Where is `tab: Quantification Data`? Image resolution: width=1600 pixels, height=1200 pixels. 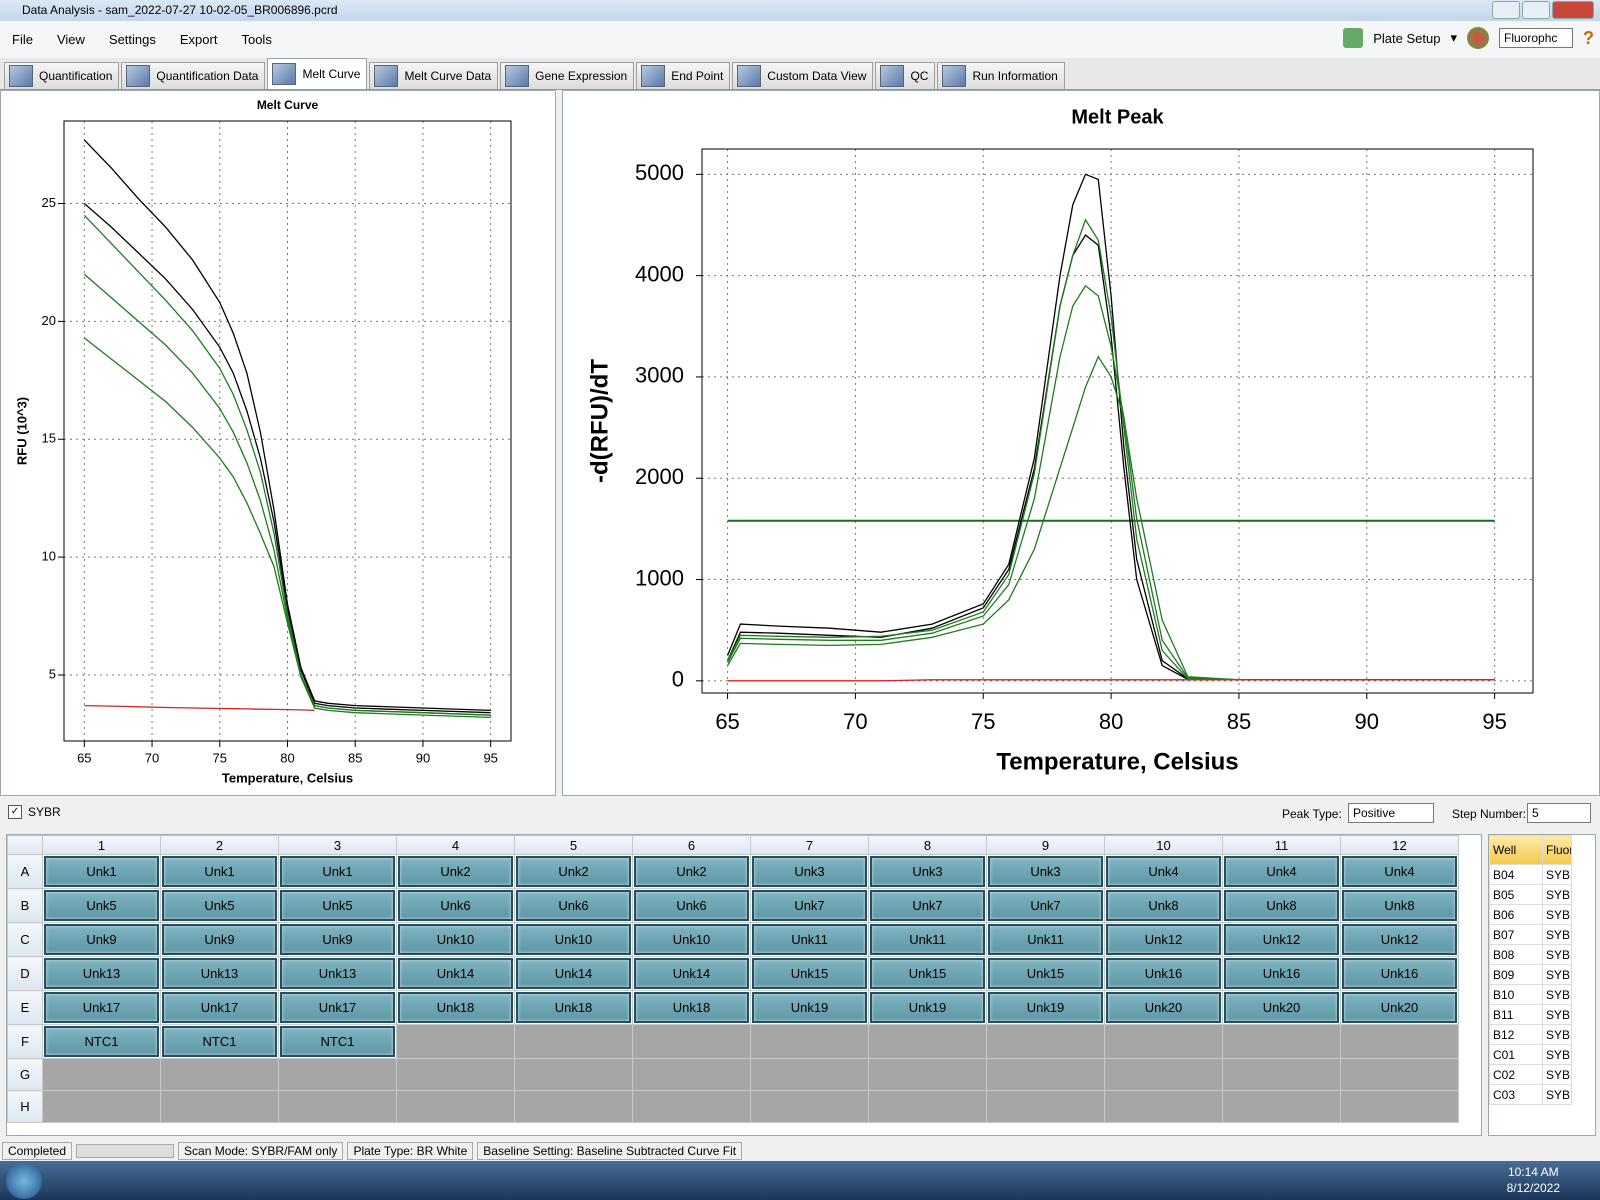 tab: Quantification Data is located at coordinates (193, 75).